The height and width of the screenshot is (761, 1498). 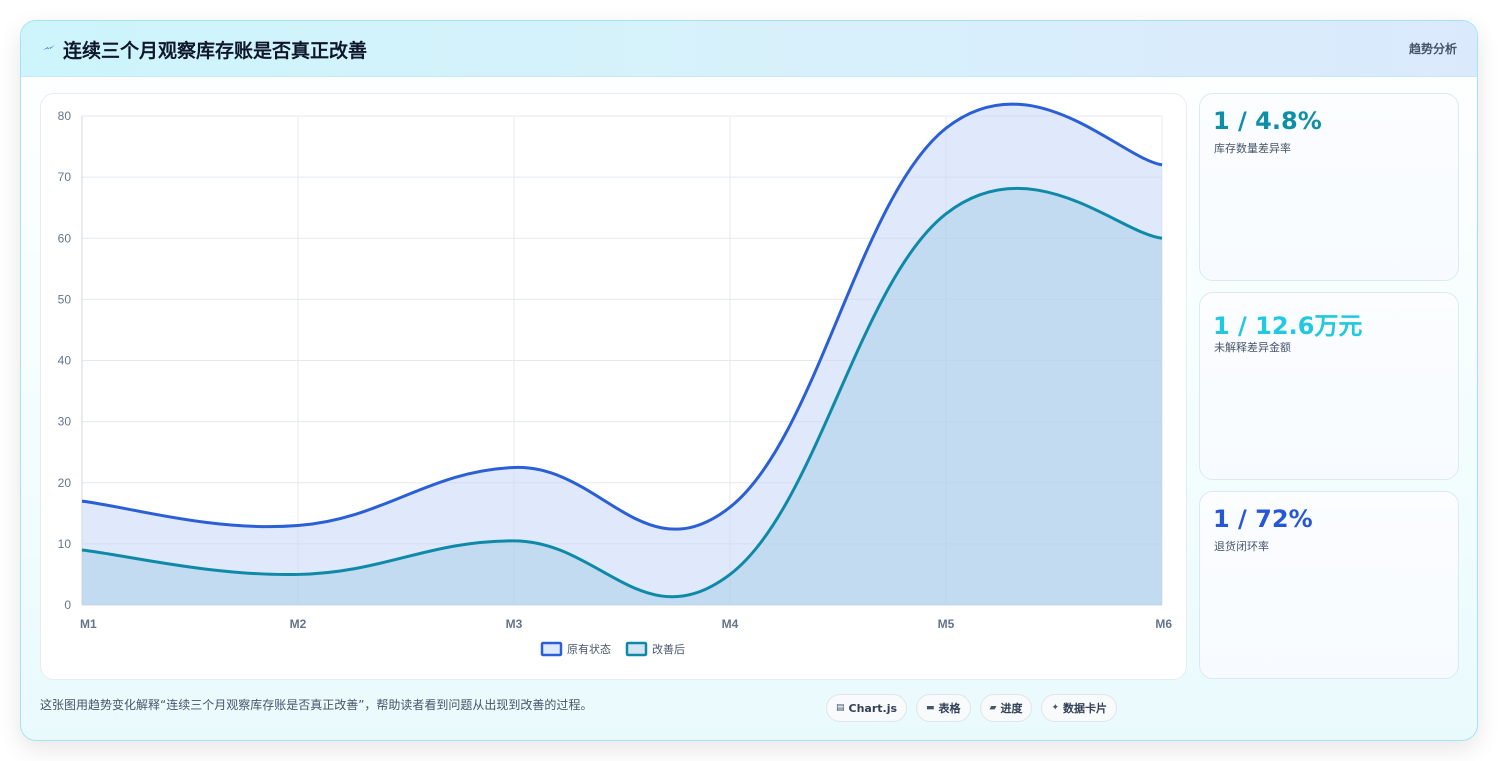 I want to click on x-tick-label: M3, so click(x=514, y=624).